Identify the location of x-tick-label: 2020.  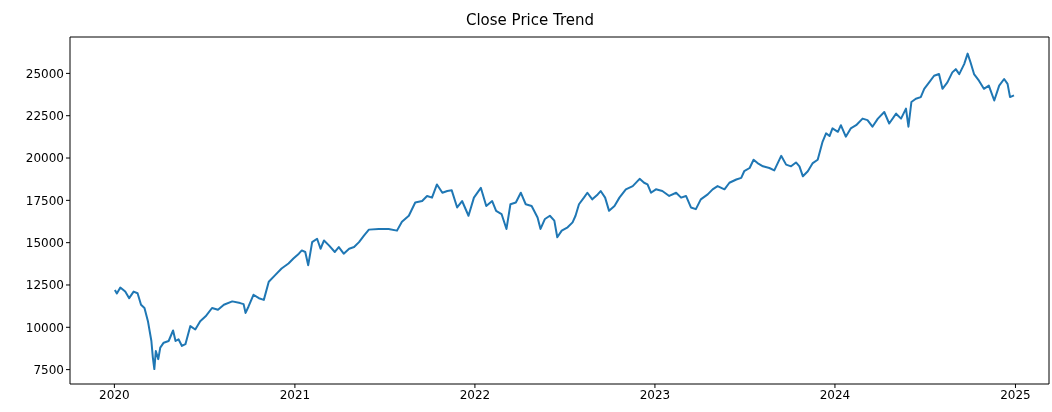
(114, 394).